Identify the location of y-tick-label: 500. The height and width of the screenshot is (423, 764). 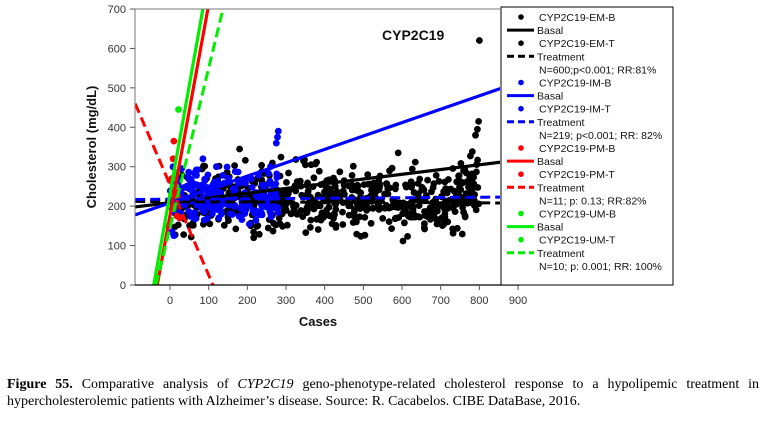
(117, 89).